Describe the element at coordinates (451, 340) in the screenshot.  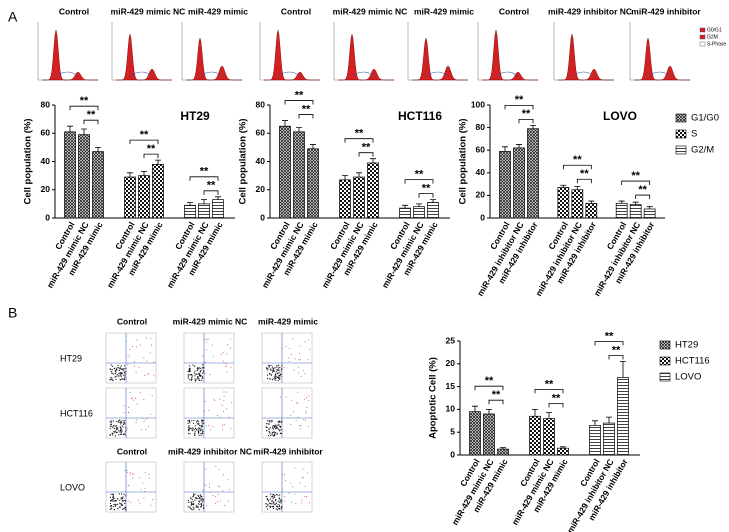
I see `y-tick-label: 25` at that location.